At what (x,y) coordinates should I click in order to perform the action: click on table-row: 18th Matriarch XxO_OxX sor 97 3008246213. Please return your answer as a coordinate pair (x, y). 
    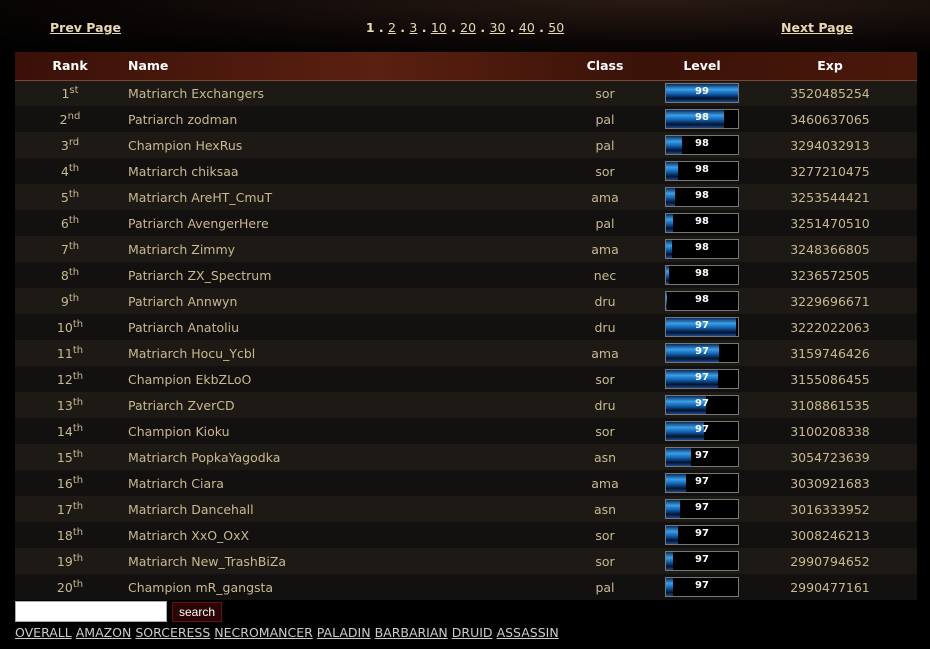
    Looking at the image, I should click on (466, 535).